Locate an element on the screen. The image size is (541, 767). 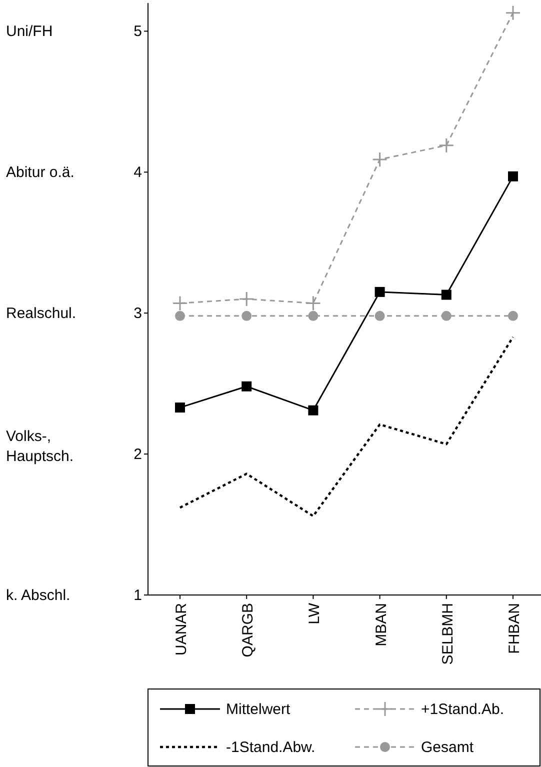
x-tick-label: QARGB is located at coordinates (248, 630).